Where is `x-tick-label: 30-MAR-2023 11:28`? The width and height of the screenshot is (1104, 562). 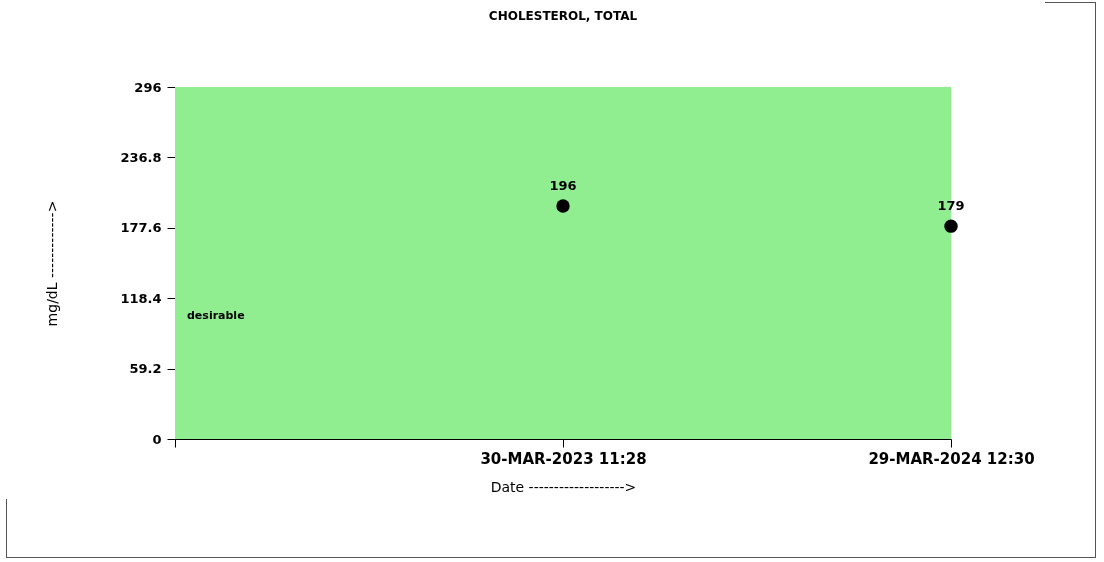 x-tick-label: 30-MAR-2023 11:28 is located at coordinates (563, 458).